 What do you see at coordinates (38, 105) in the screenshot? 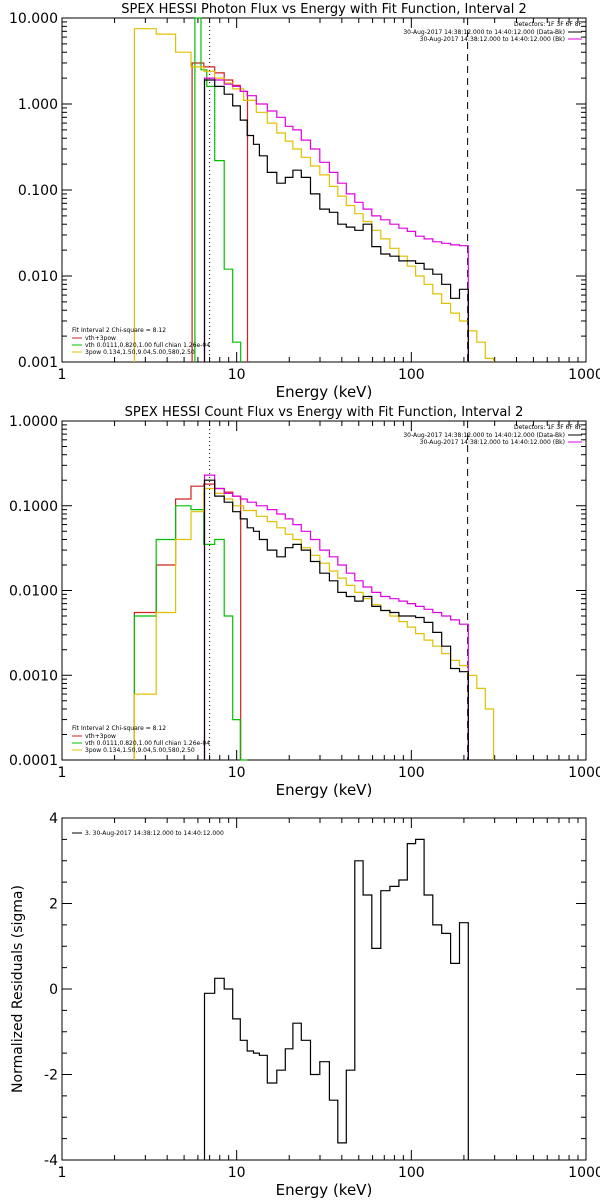
I see `y-tick-label: 1.000` at bounding box center [38, 105].